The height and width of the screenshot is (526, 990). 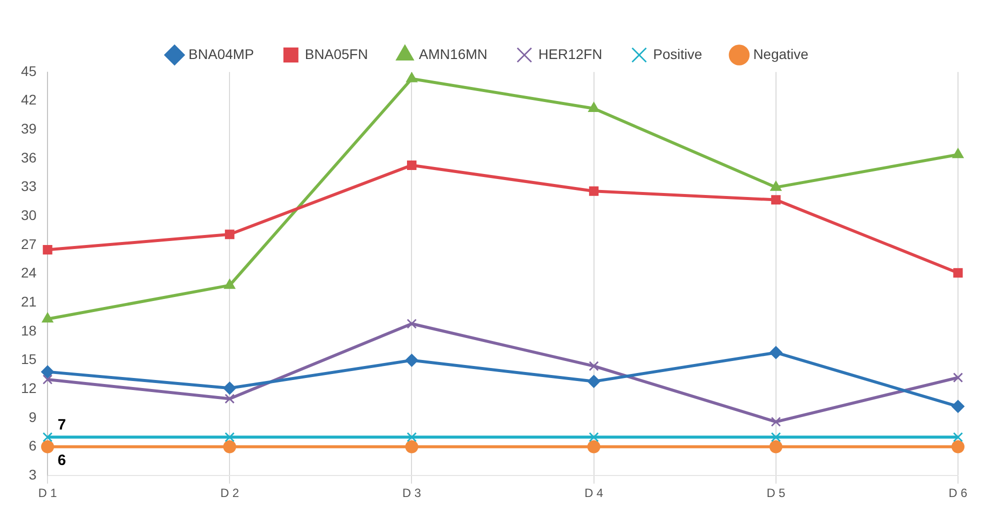 I want to click on y-tick-label: 36, so click(x=28, y=157).